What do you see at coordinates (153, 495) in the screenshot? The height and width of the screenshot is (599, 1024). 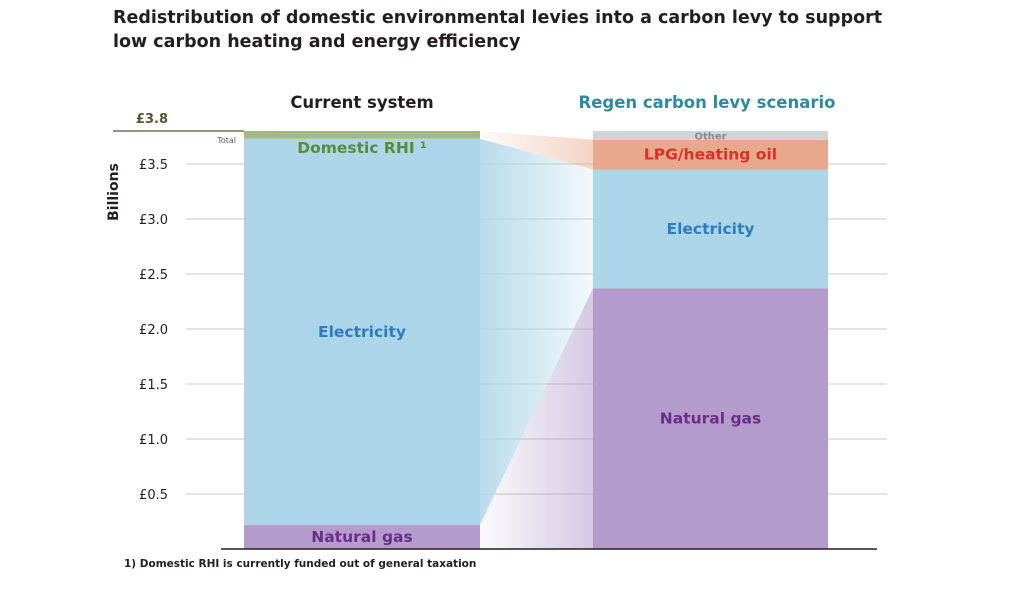 I see `y-tick-label: £0.5` at bounding box center [153, 495].